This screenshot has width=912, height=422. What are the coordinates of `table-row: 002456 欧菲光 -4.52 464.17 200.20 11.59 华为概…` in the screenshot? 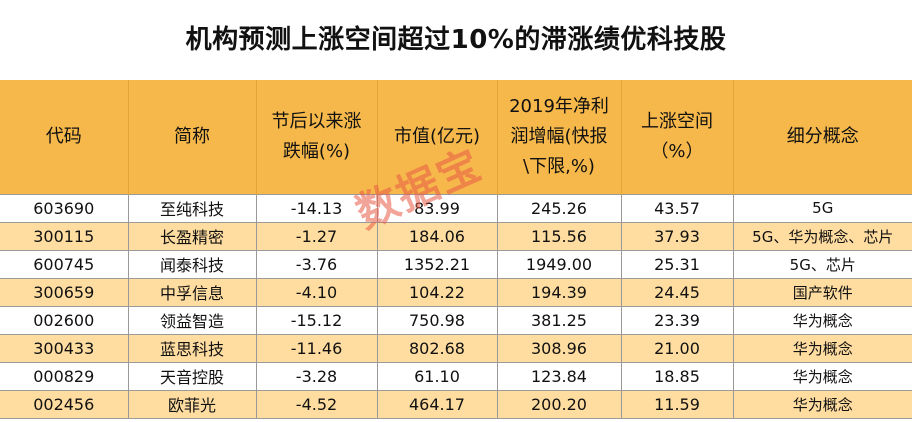 It's located at (456, 404).